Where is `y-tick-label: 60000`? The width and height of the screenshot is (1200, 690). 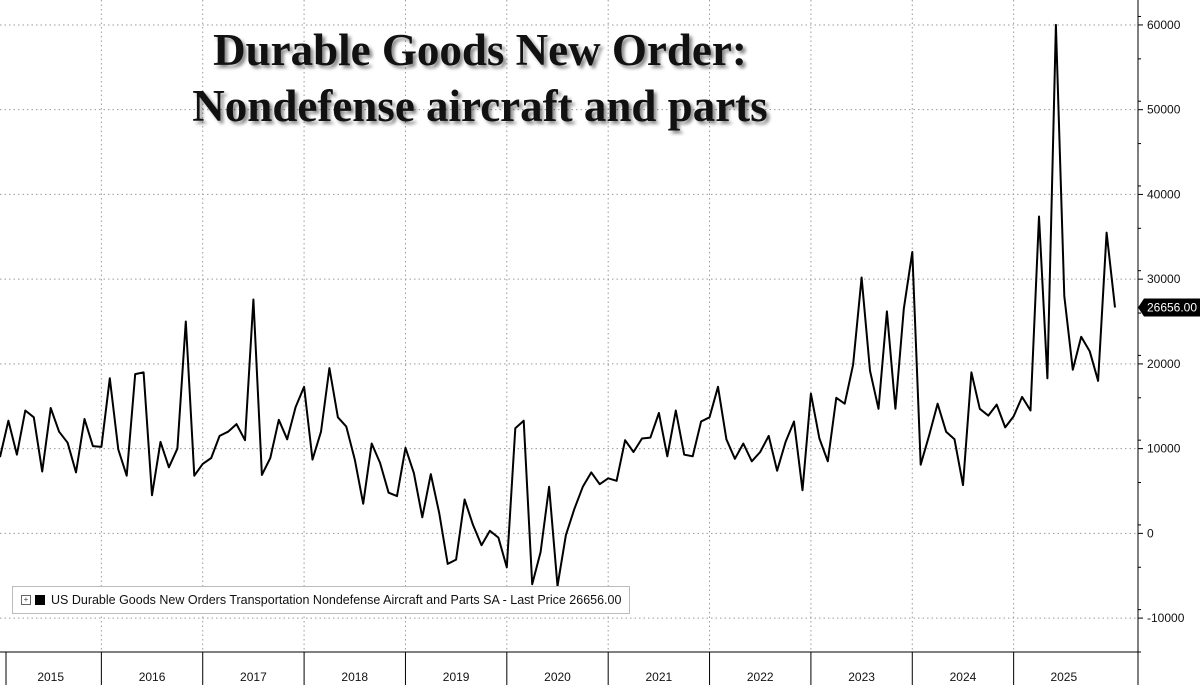 y-tick-label: 60000 is located at coordinates (1164, 25).